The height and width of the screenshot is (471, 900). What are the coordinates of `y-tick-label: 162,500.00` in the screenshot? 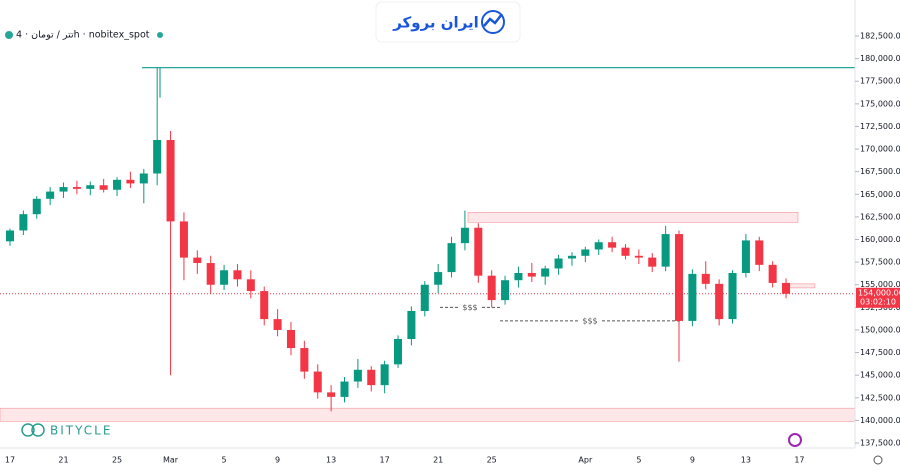 It's located at (880, 216).